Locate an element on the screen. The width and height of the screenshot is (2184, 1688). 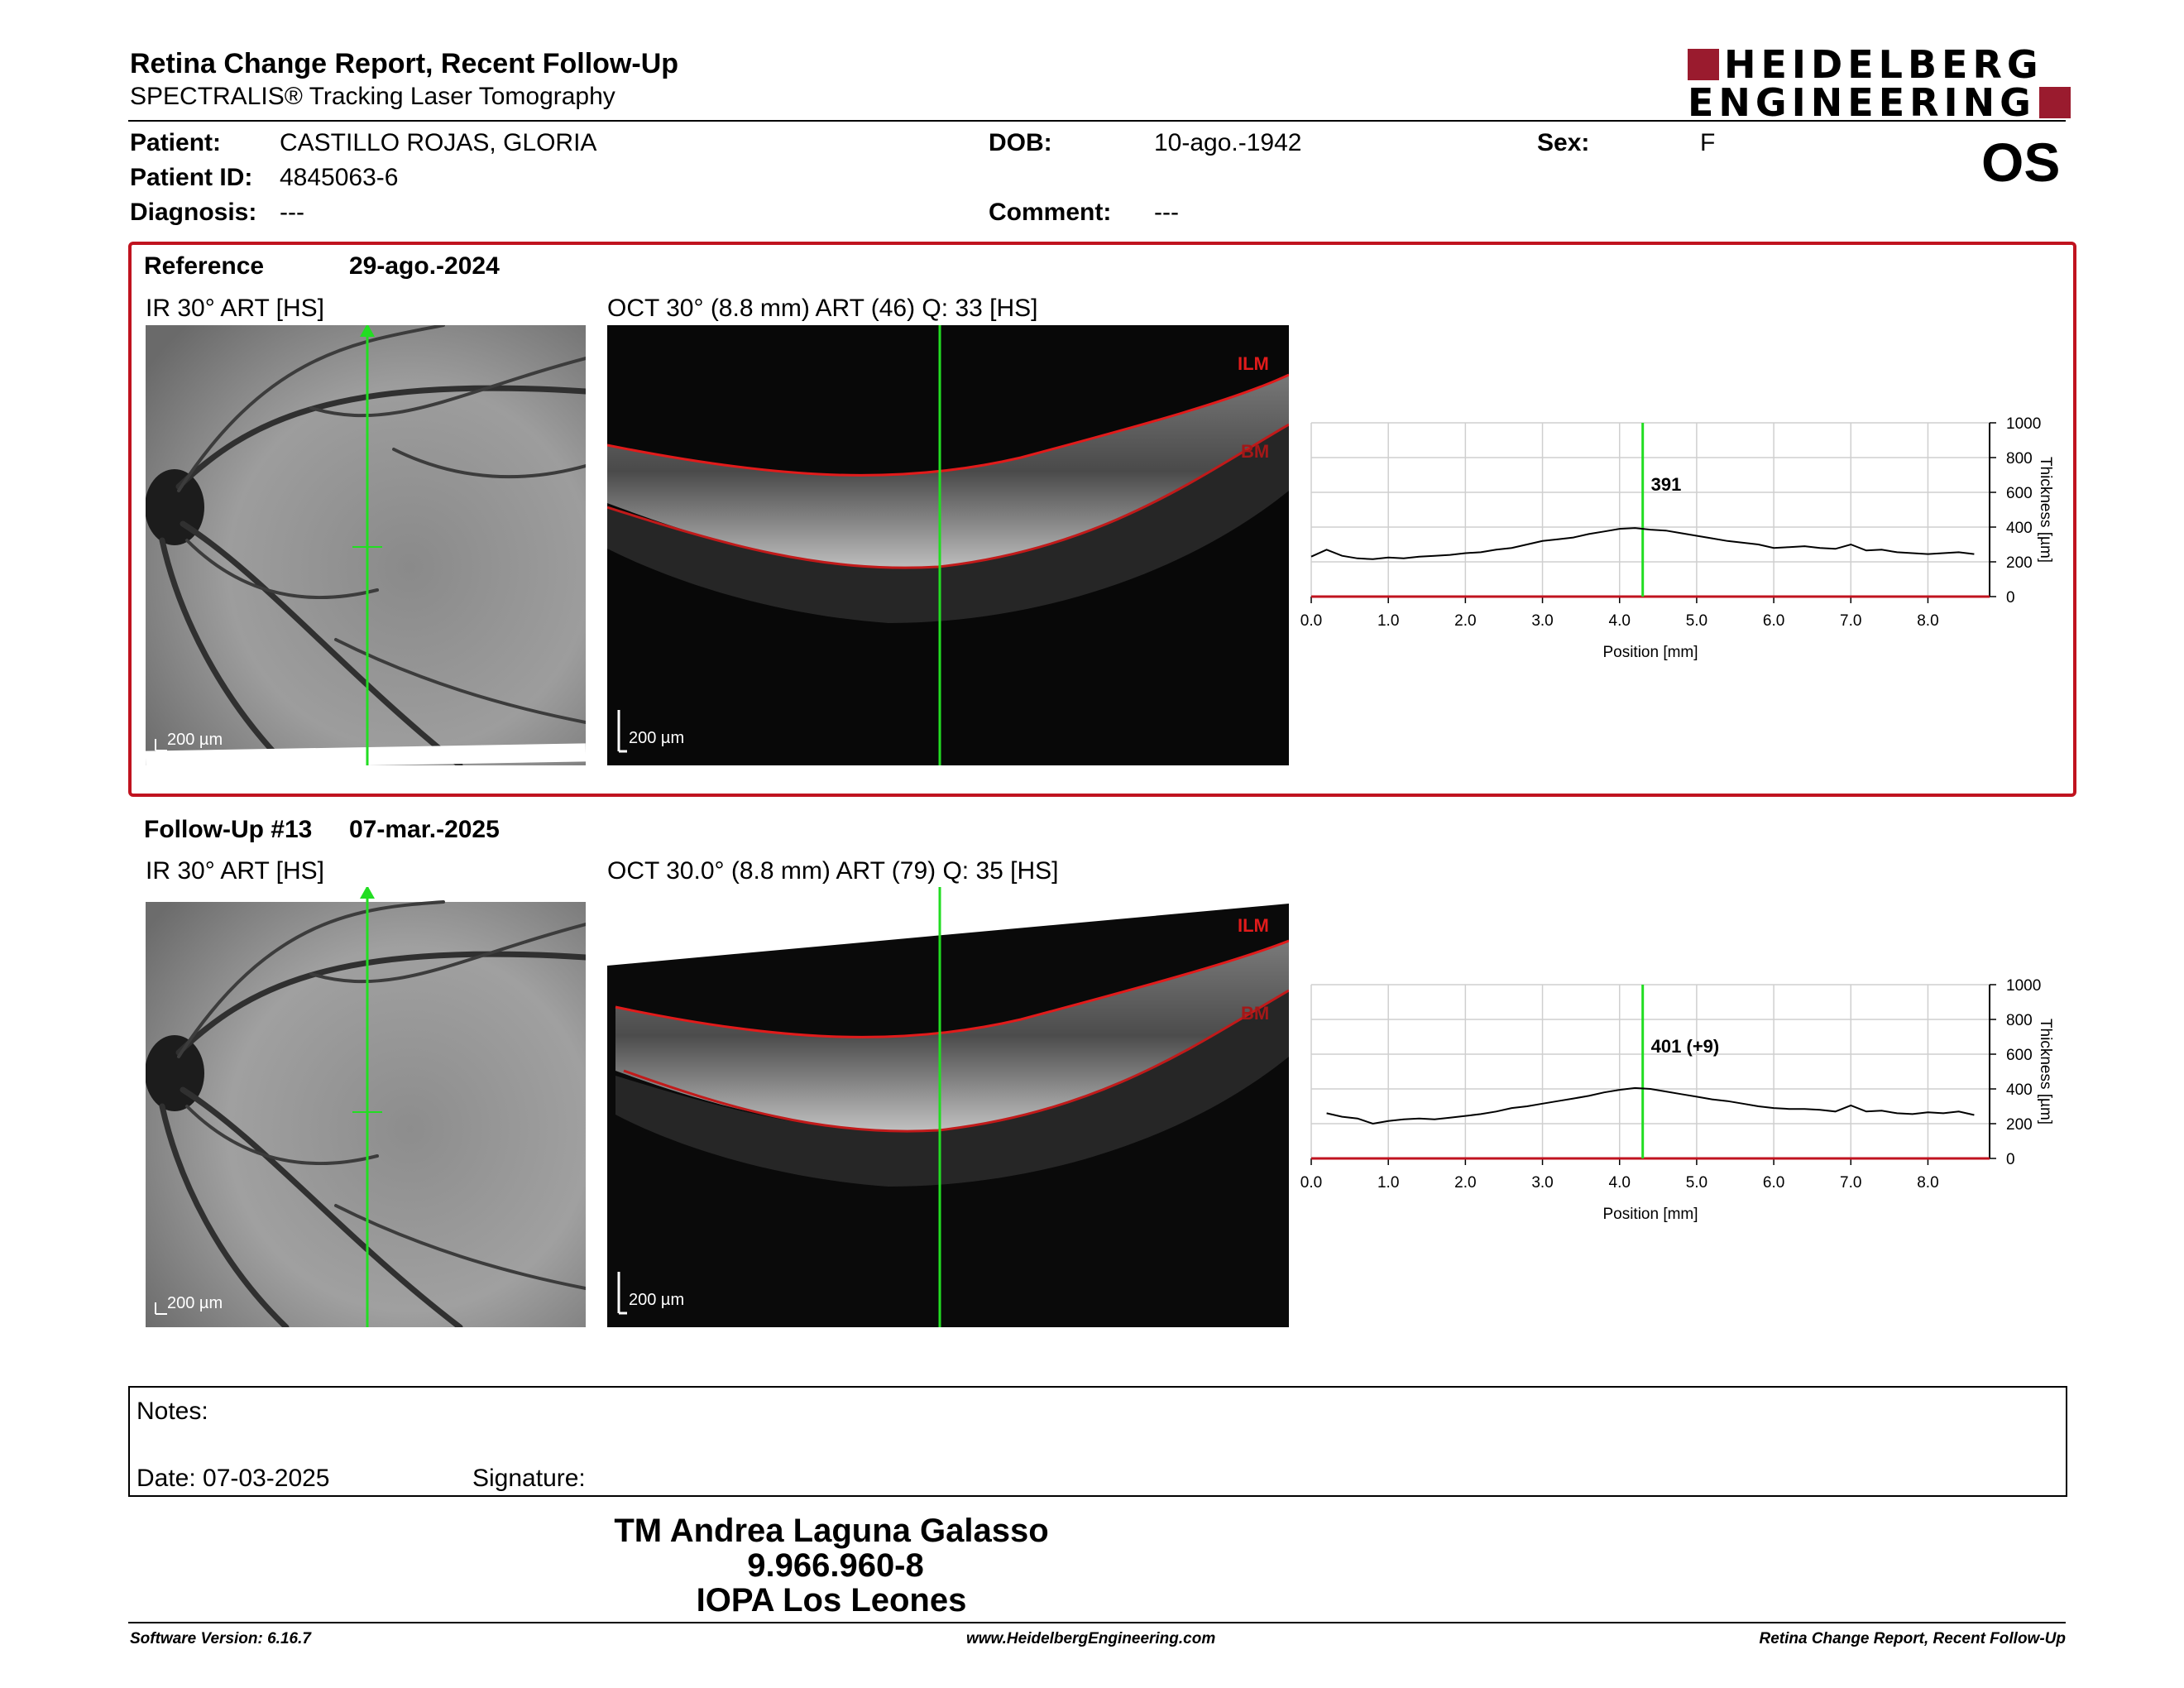
diagnosis-value: --- is located at coordinates (292, 212).